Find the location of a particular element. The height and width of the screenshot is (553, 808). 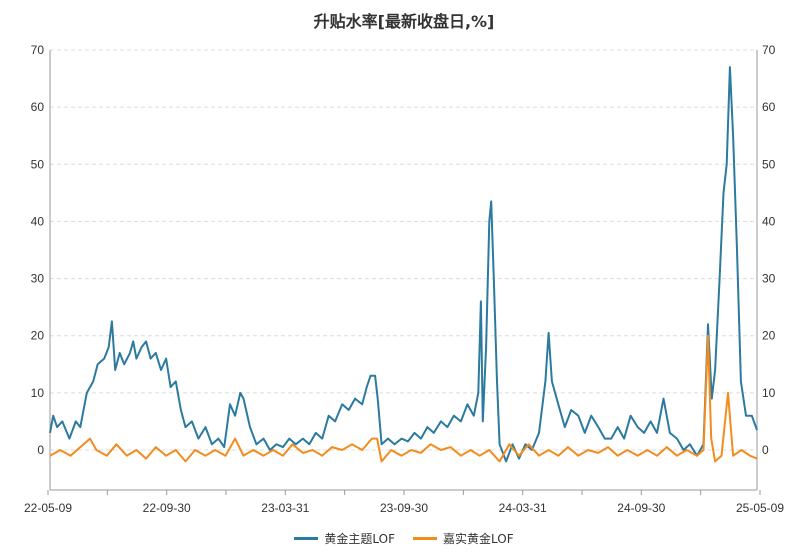

y-tick-label-left: 30 is located at coordinates (38, 279).